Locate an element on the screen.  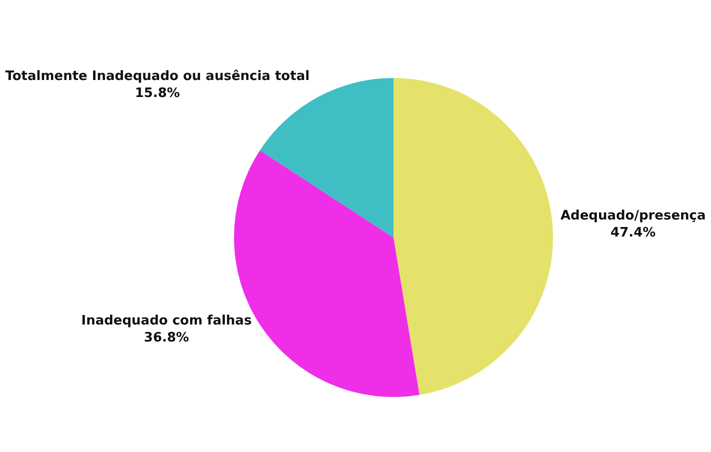
slice-label: Totalmente Inadequado ou ausência total is located at coordinates (157, 76).